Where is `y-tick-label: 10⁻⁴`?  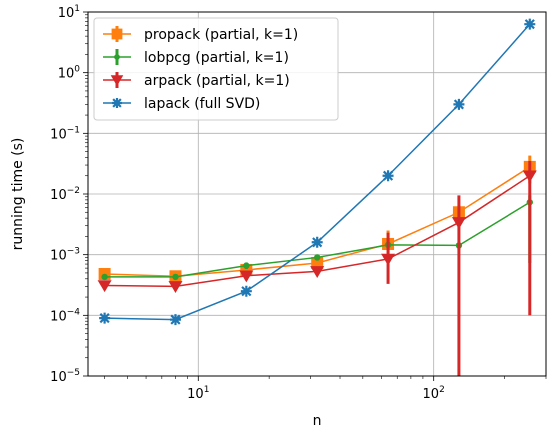 y-tick-label: 10⁻⁴ is located at coordinates (65, 315).